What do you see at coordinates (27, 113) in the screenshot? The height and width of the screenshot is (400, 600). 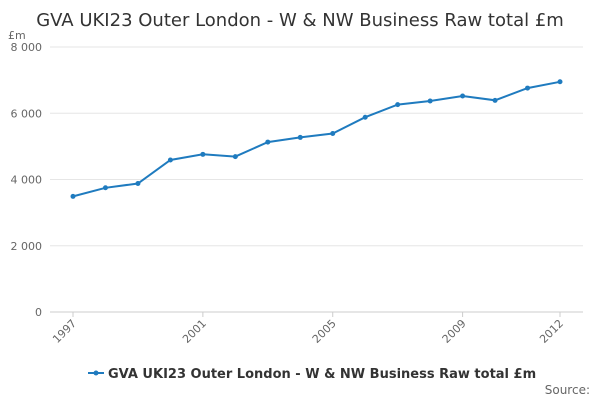 I see `y-tick-label: 6 000` at bounding box center [27, 113].